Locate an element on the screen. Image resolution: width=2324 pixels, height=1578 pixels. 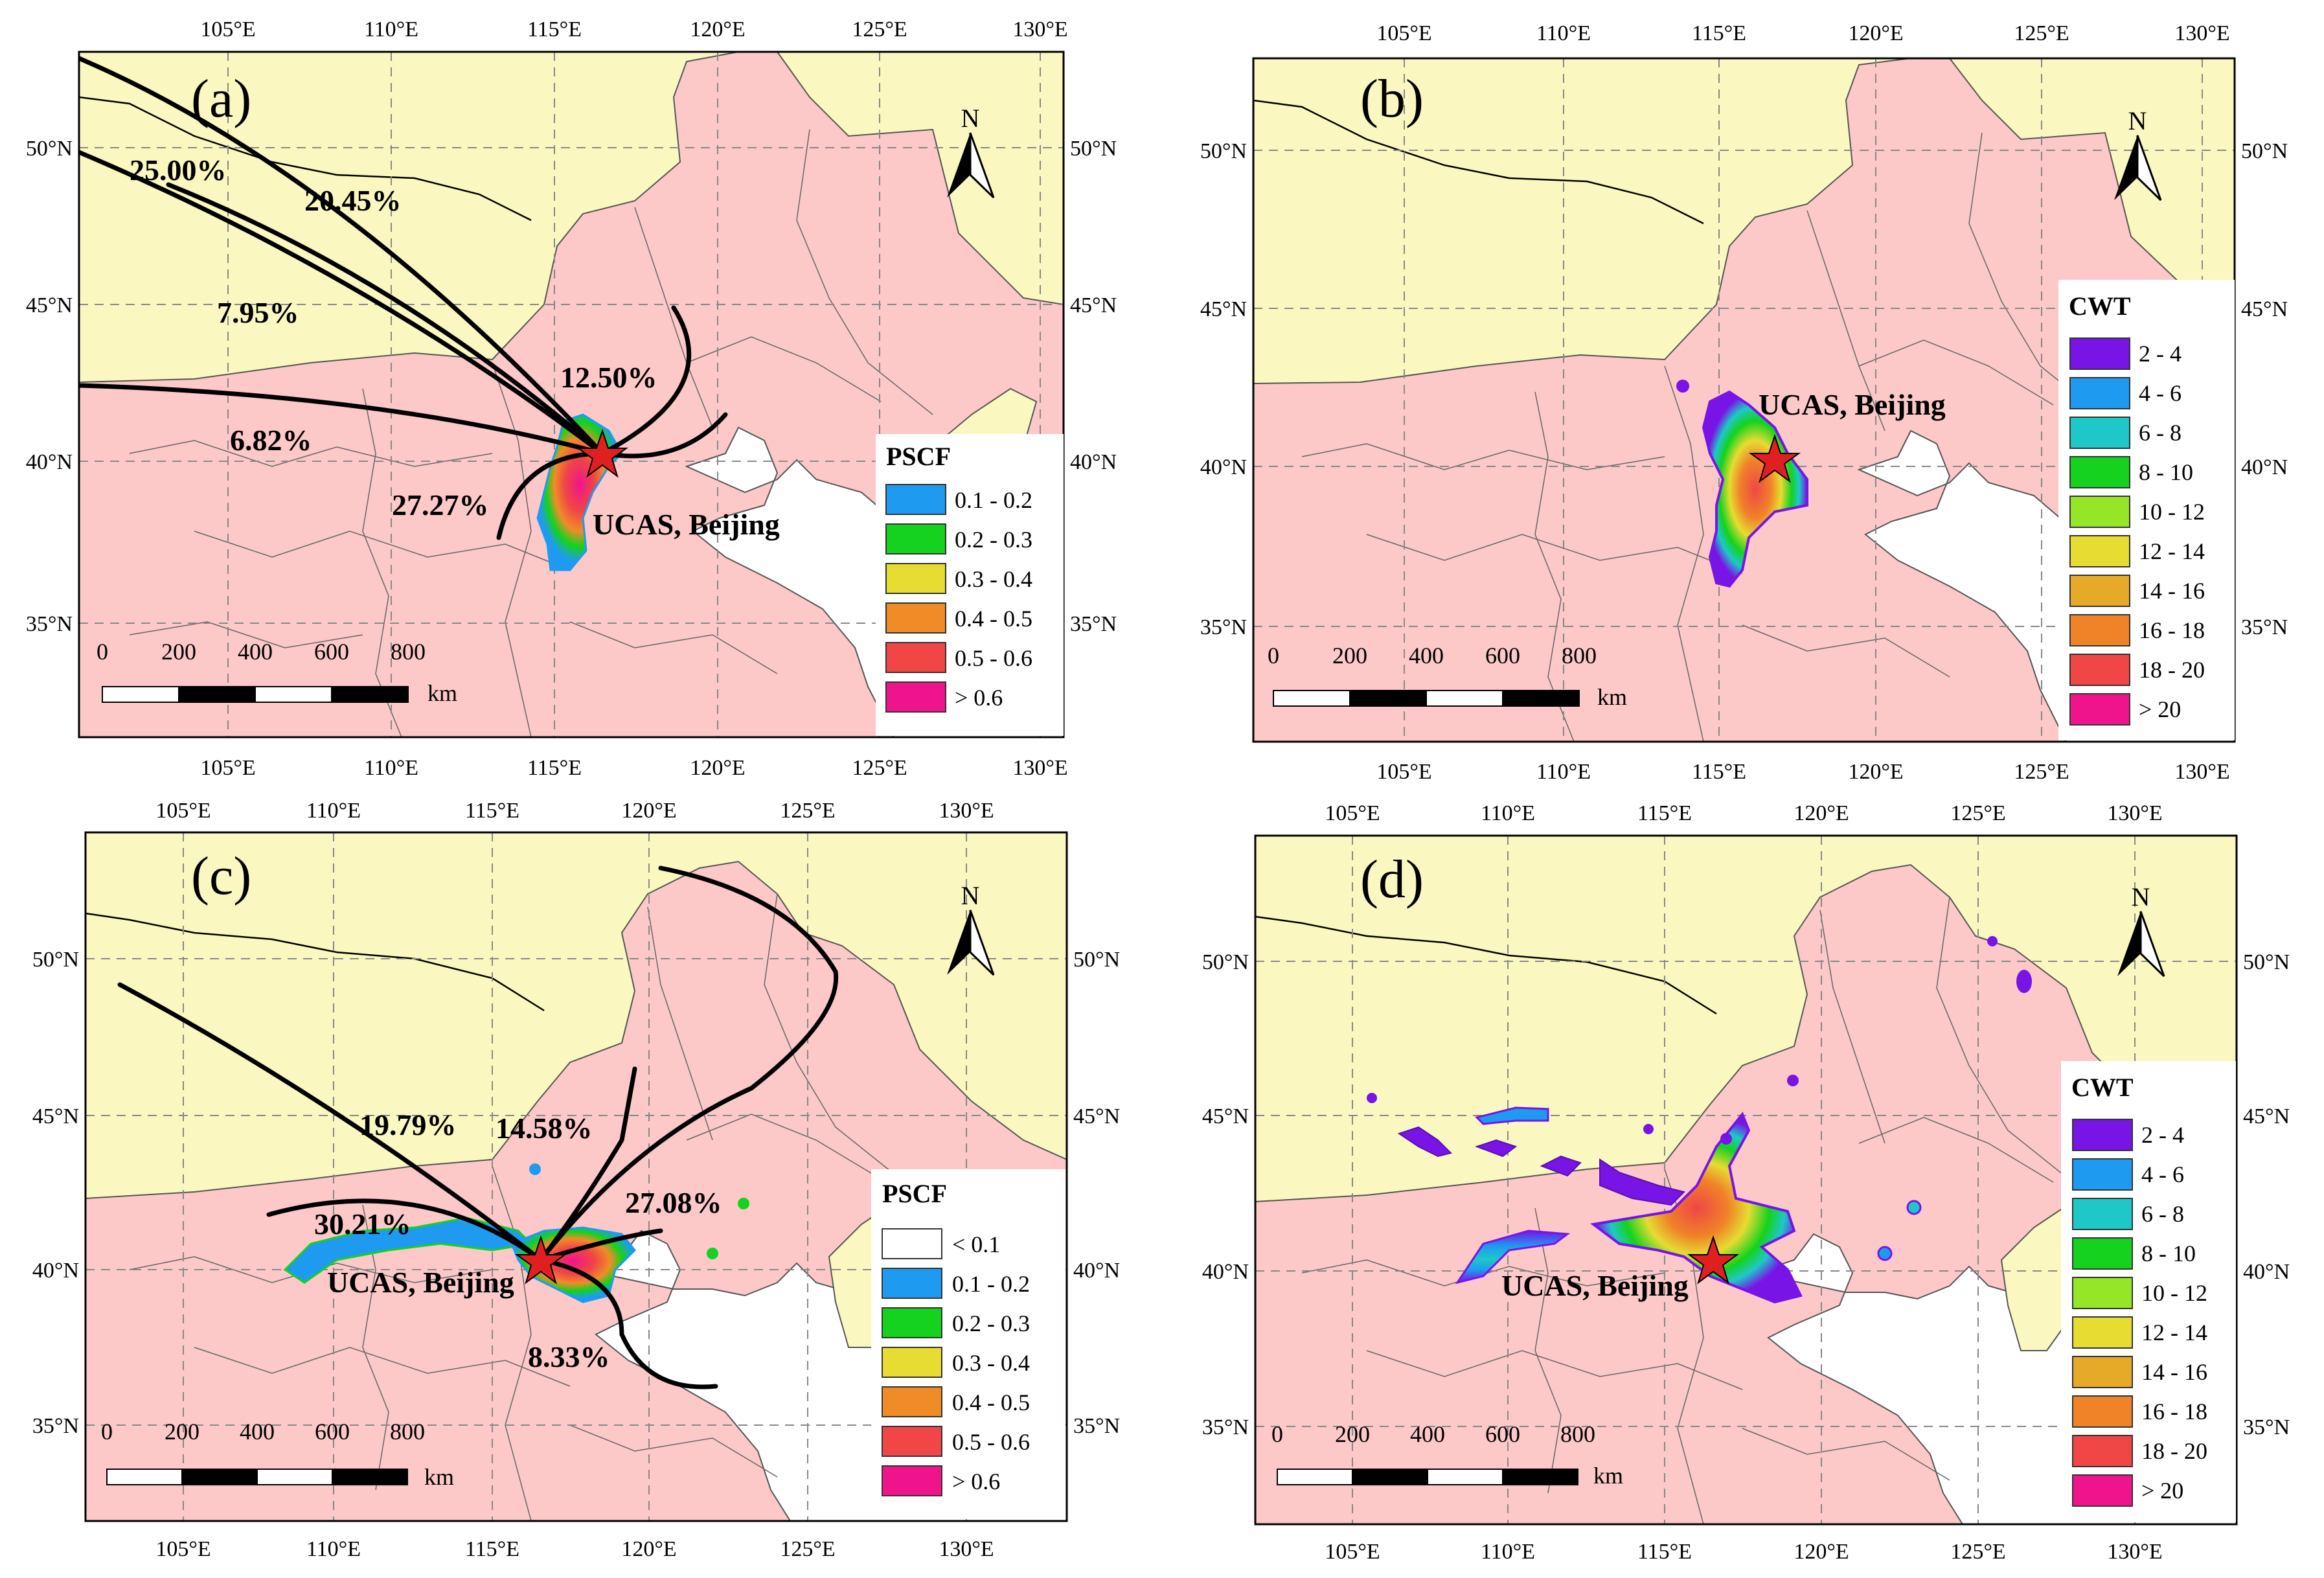
legend-label: 0.1 - 0.2 is located at coordinates (994, 500).